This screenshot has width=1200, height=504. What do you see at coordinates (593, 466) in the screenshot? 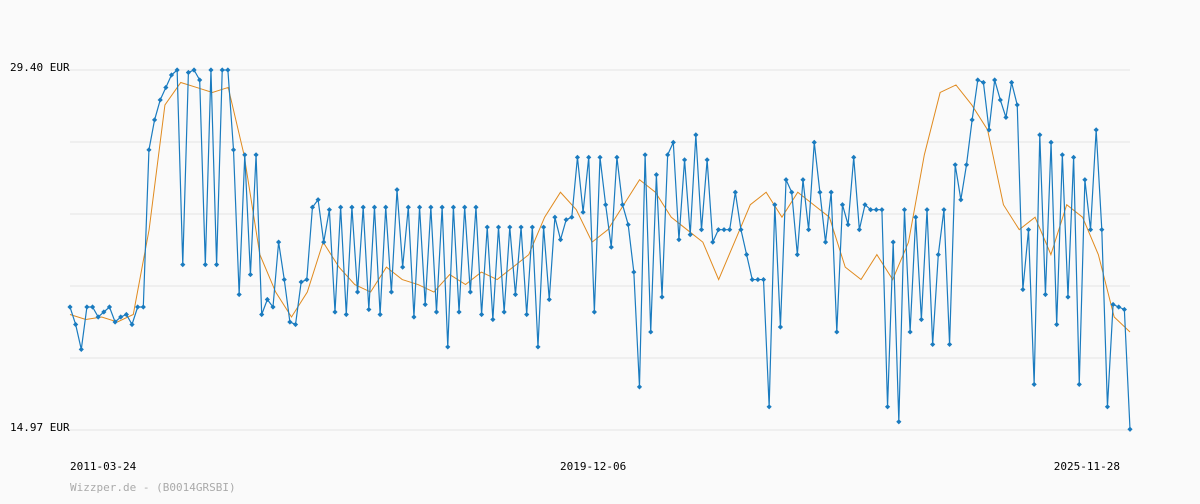
I see `x-tick-label: 2019-12-06` at bounding box center [593, 466].